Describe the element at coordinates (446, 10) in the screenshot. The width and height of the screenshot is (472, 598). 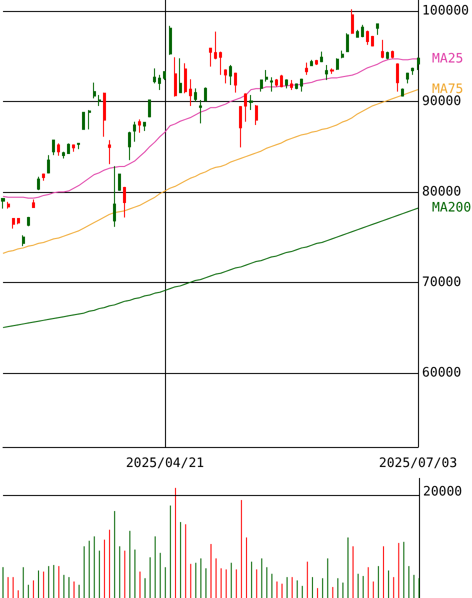
I see `y-tick-label: 100000` at that location.